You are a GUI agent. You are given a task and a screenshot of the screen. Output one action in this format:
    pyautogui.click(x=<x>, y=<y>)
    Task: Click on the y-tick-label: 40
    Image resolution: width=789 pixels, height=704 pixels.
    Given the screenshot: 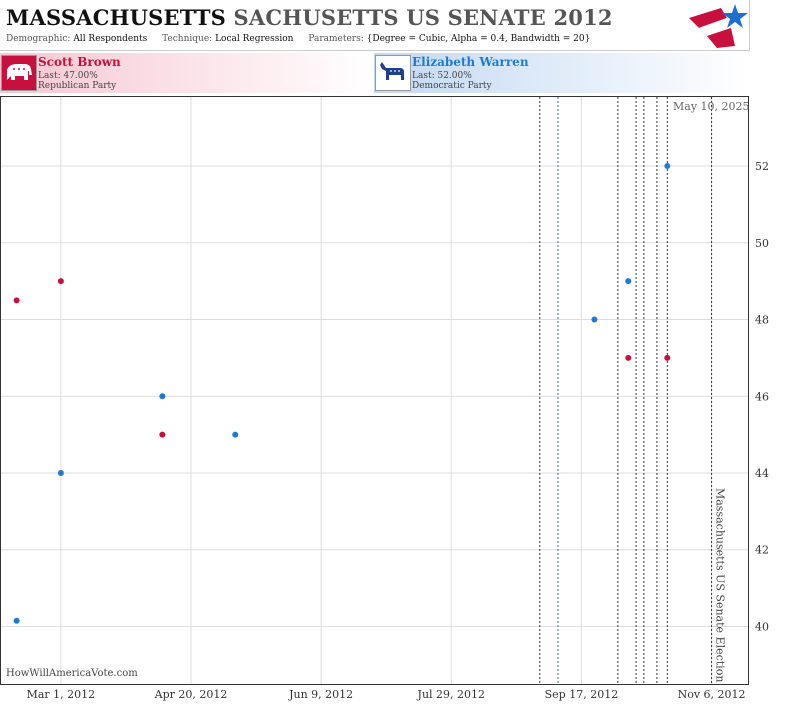 What is the action you would take?
    pyautogui.click(x=762, y=626)
    